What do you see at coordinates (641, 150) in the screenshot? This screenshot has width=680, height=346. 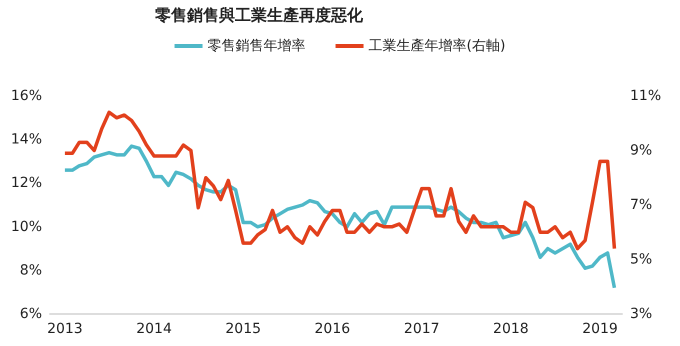 I see `y2-tick-label: 9%` at bounding box center [641, 150].